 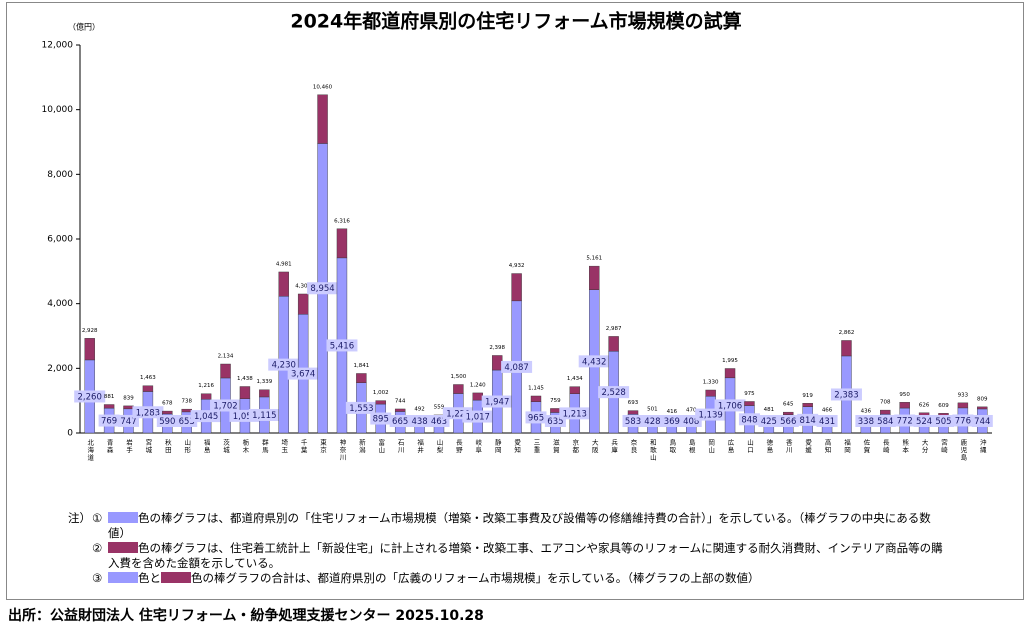 What do you see at coordinates (381, 418) in the screenshot?
I see `value-label: 895` at bounding box center [381, 418].